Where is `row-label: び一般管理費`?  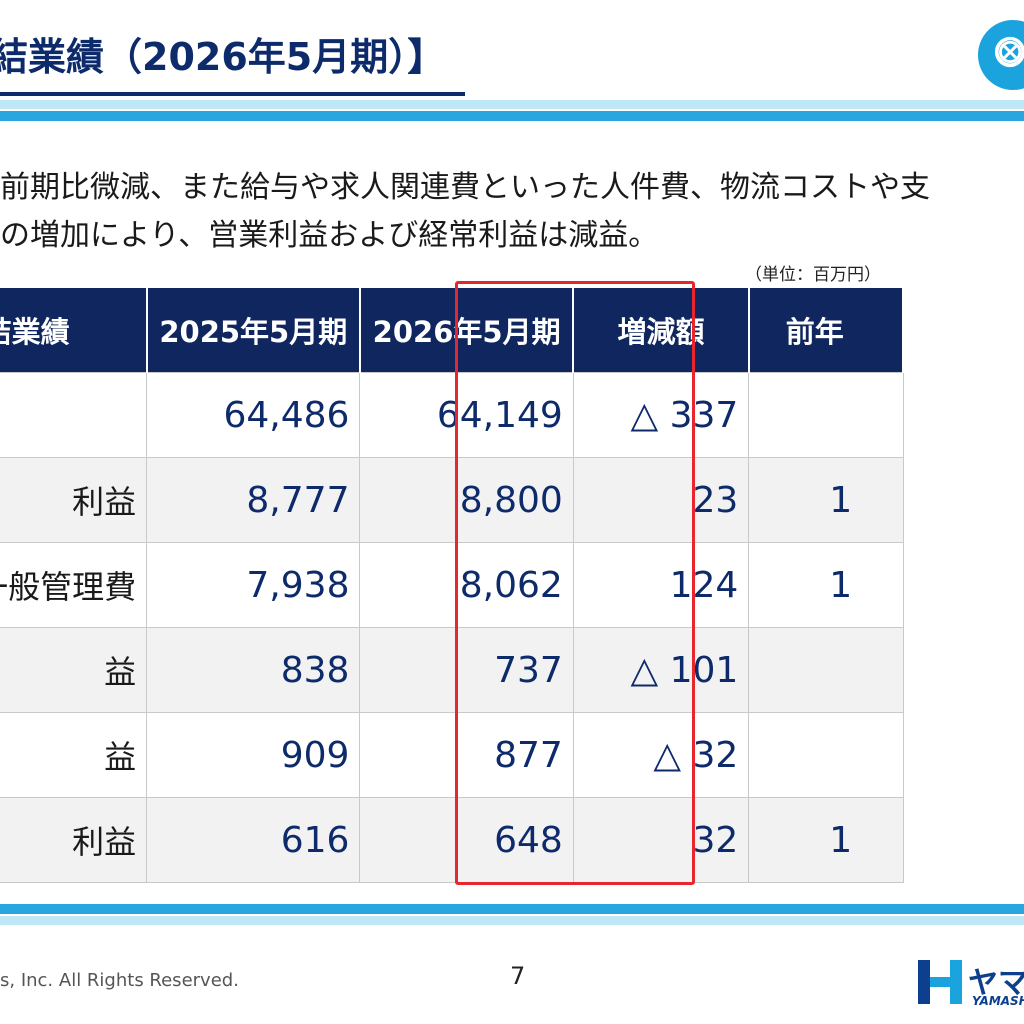
row-label: び一般管理費 is located at coordinates (74, 585).